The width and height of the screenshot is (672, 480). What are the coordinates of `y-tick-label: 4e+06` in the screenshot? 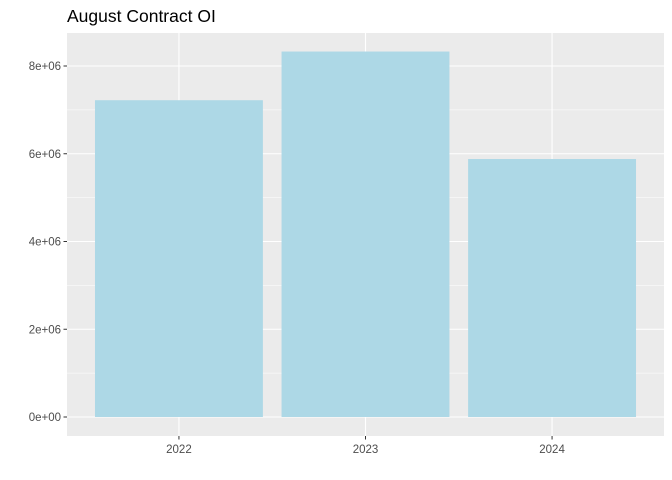 It's located at (45, 243).